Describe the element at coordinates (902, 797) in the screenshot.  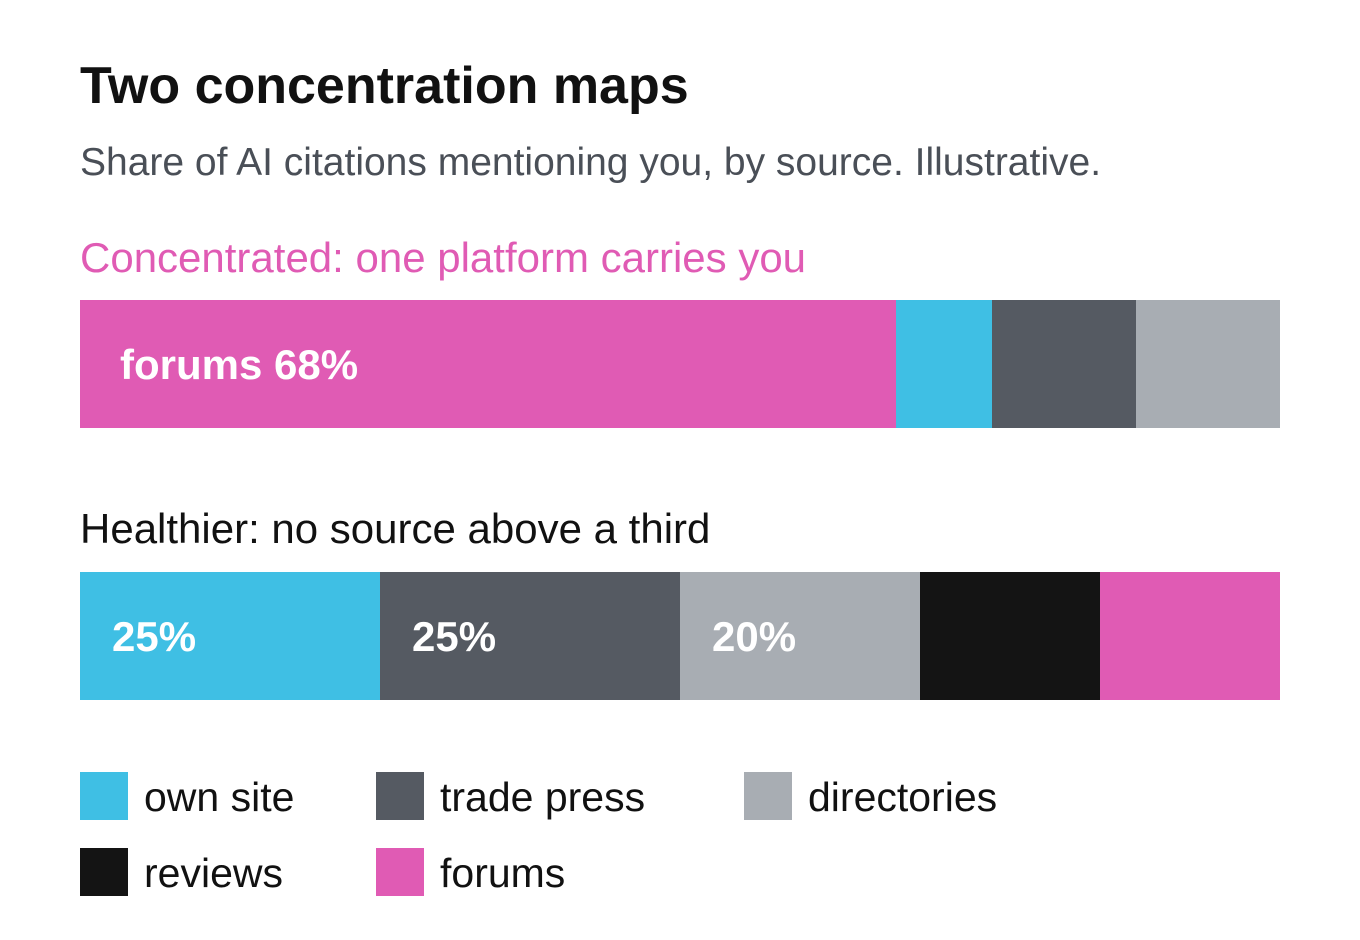
I see `legend-label: directories` at that location.